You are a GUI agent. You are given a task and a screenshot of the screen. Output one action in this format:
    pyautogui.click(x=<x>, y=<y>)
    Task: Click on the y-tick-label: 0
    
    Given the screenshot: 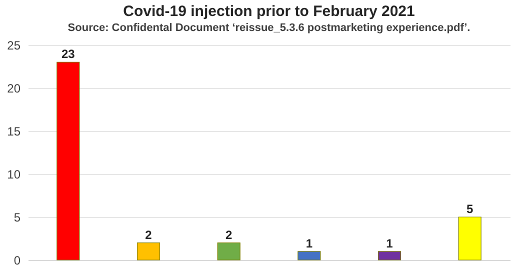 What is the action you would take?
    pyautogui.click(x=17, y=261)
    